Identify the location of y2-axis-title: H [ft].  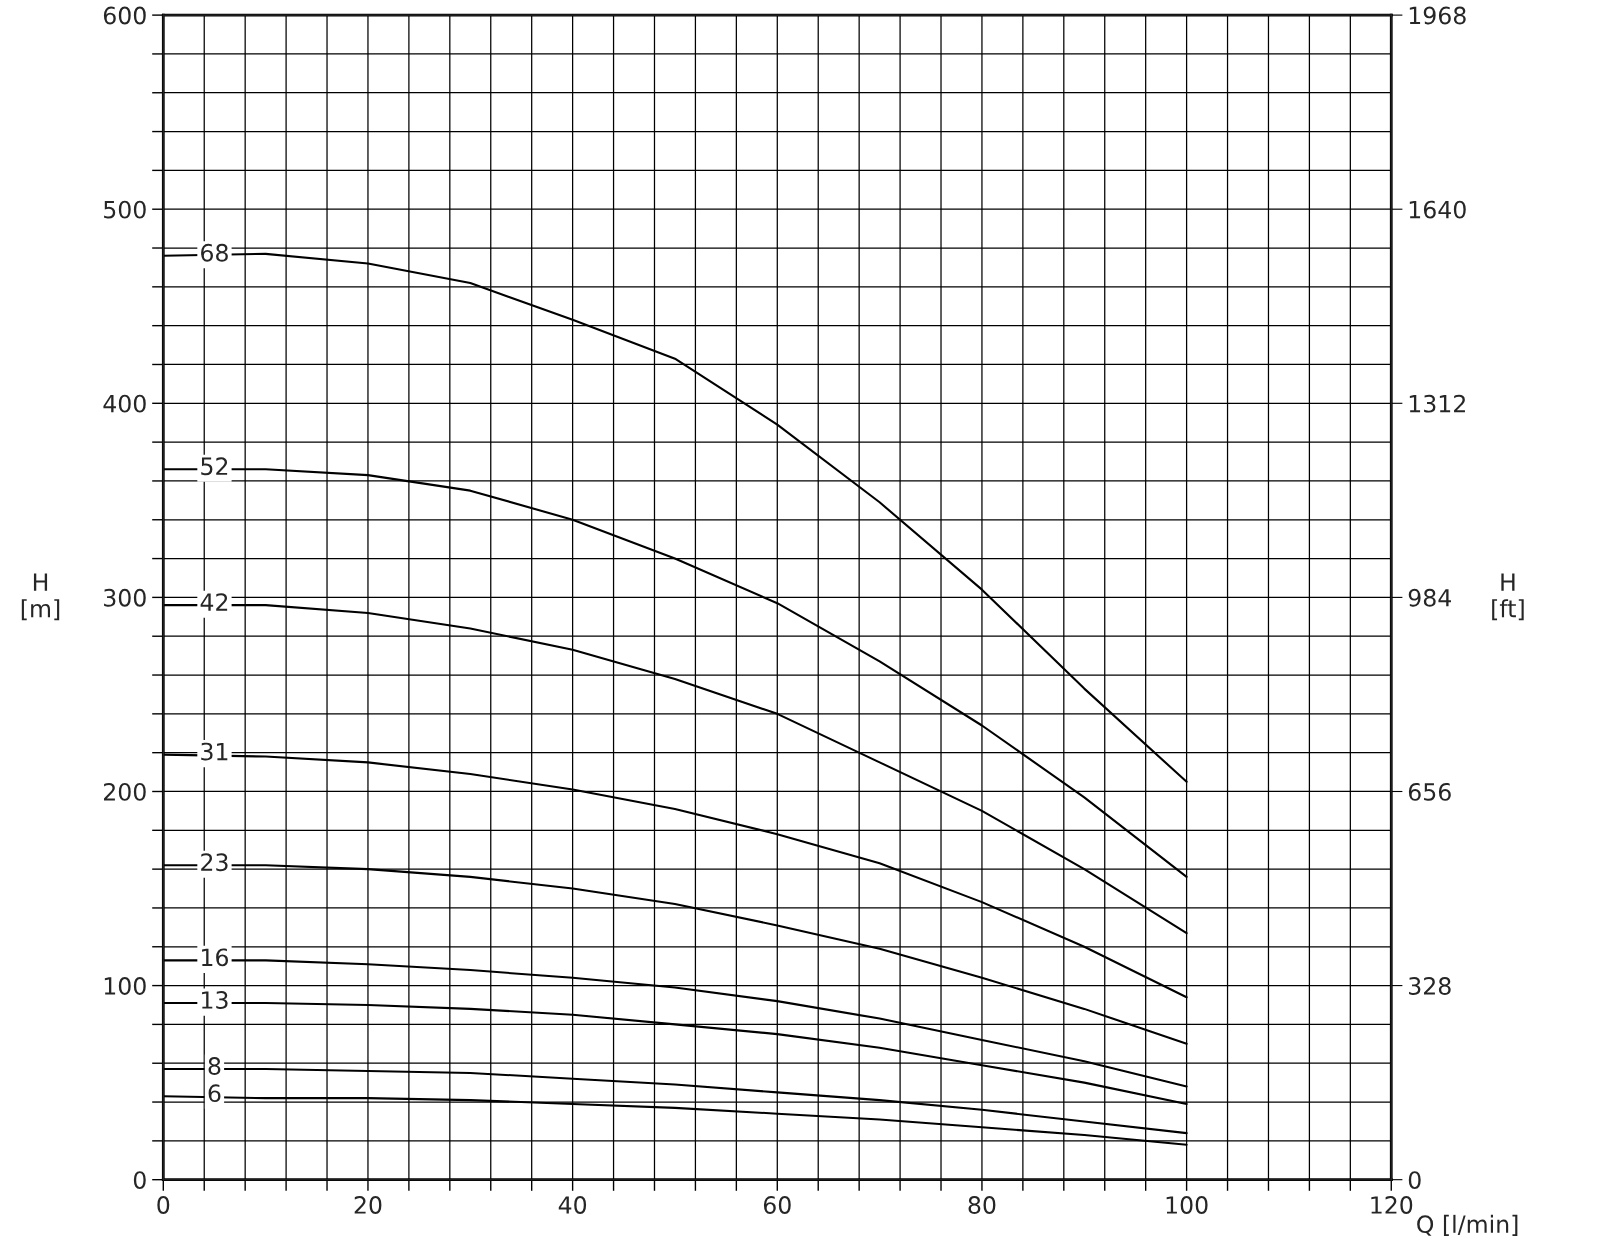
(1508, 597).